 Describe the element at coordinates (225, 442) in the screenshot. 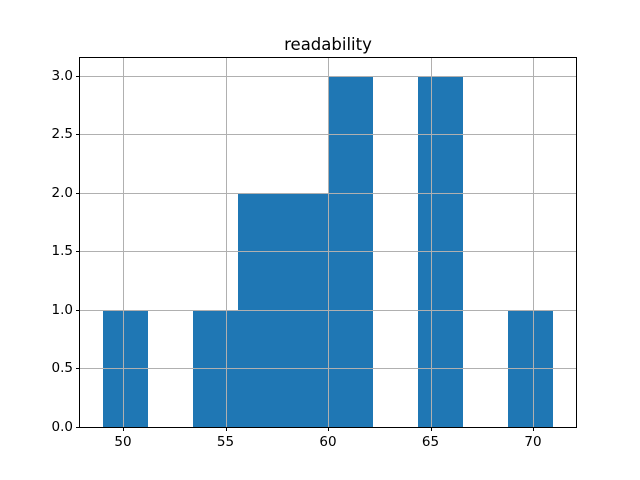

I see `x-tick-label: 55` at that location.